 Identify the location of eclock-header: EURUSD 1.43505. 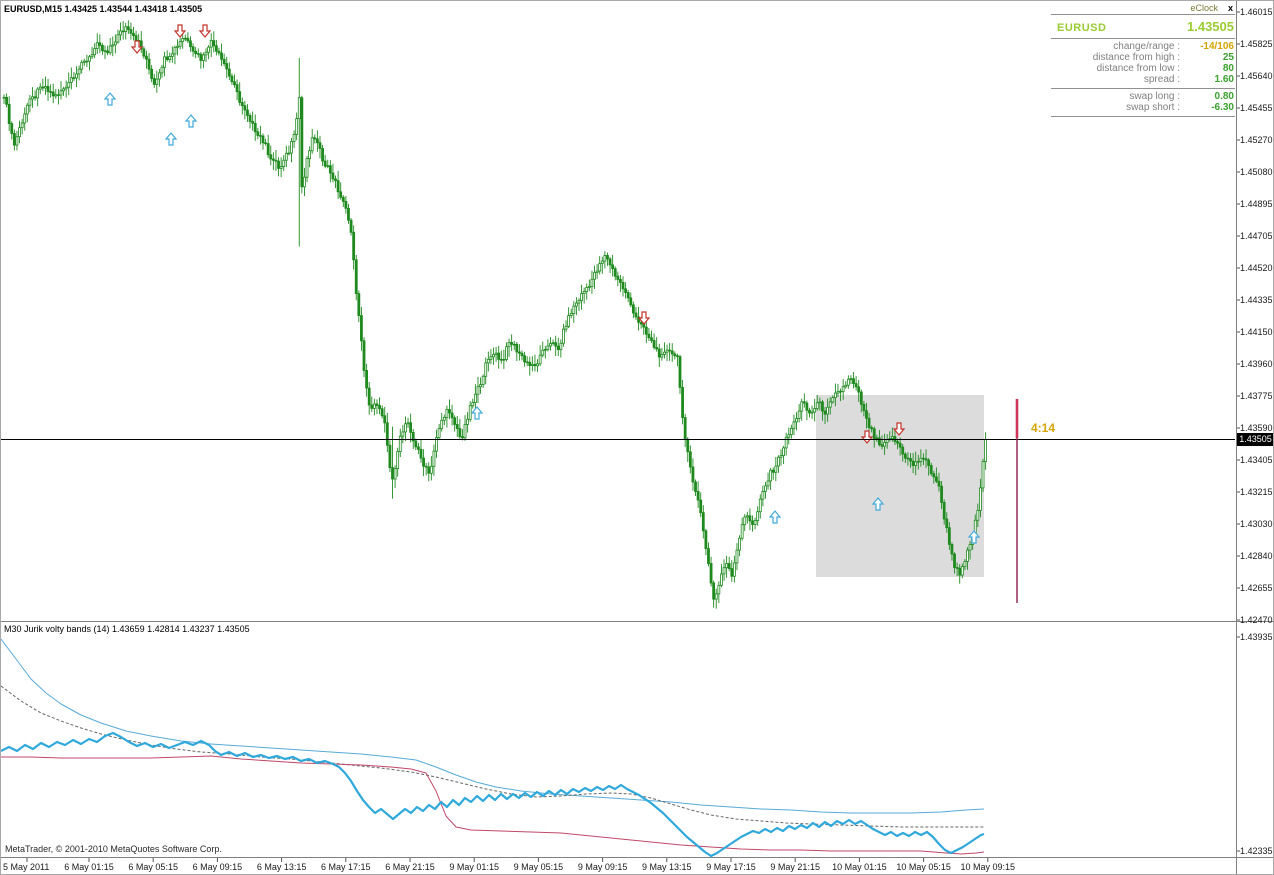
(1143, 26).